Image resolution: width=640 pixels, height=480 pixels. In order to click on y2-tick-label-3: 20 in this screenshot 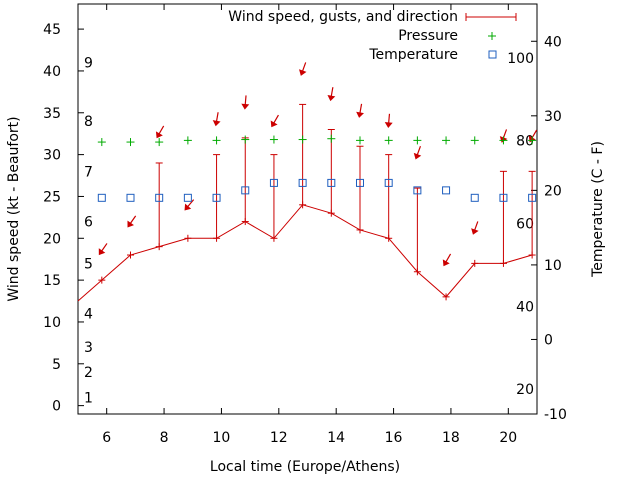, I will do `click(553, 191)`.